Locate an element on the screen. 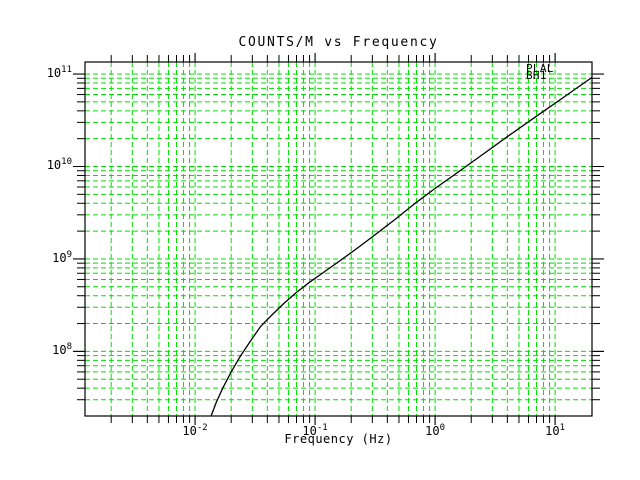 The width and height of the screenshot is (640, 480). station-code: PLAL is located at coordinates (540, 68).